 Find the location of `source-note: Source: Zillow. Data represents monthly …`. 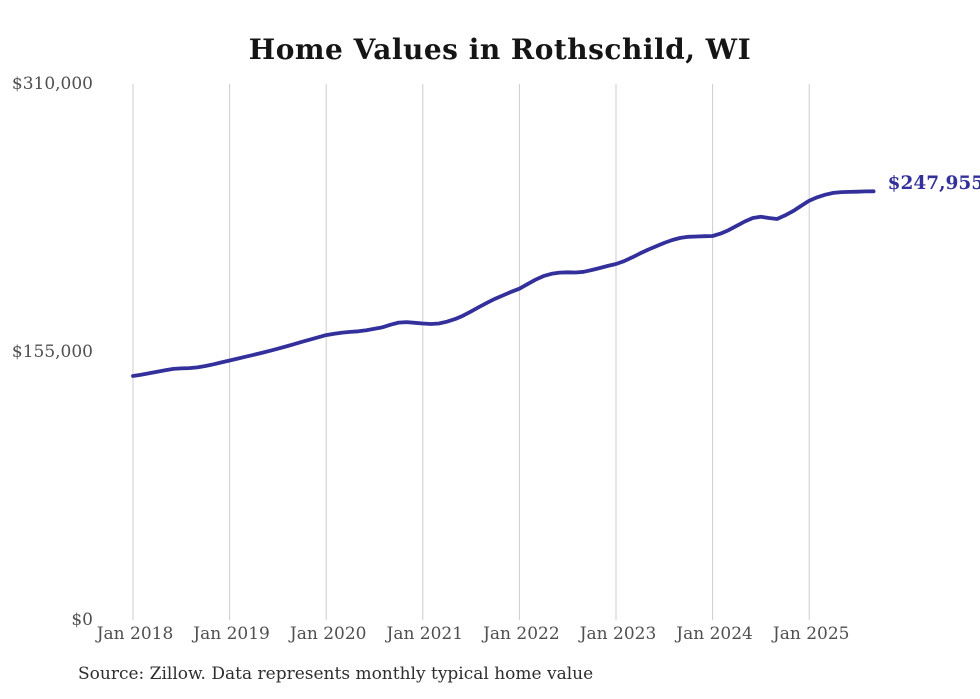

source-note: Source: Zillow. Data represents monthly … is located at coordinates (336, 674).